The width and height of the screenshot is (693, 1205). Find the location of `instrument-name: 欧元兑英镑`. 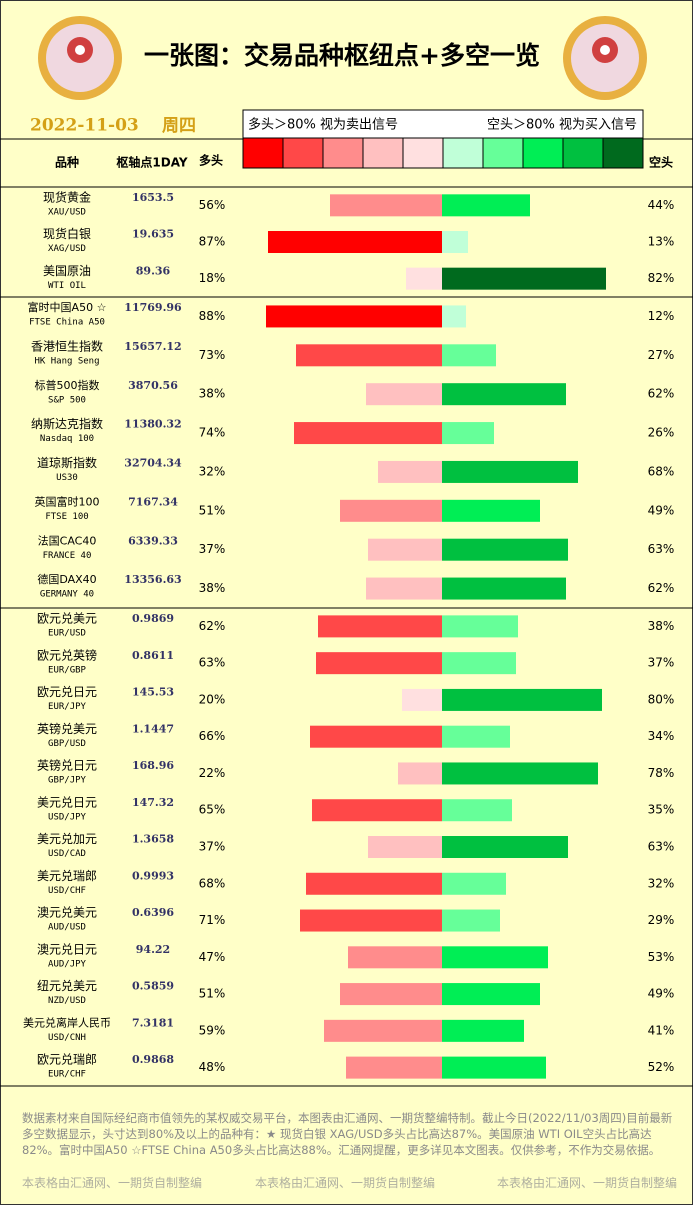

instrument-name: 欧元兑英镑 is located at coordinates (67, 654).